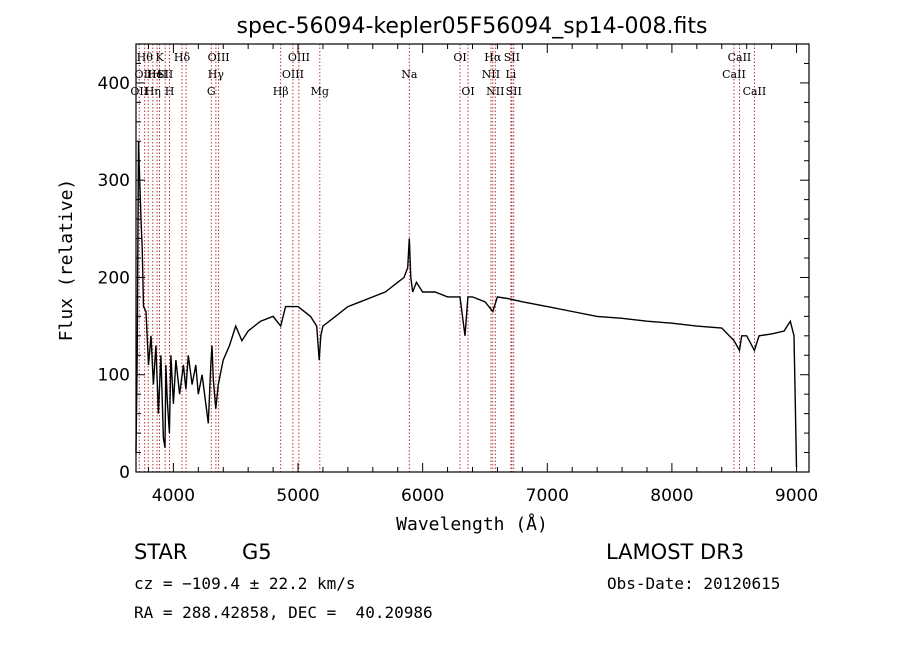 This screenshot has height=649, width=900. What do you see at coordinates (161, 552) in the screenshot?
I see `object-class: STAR` at bounding box center [161, 552].